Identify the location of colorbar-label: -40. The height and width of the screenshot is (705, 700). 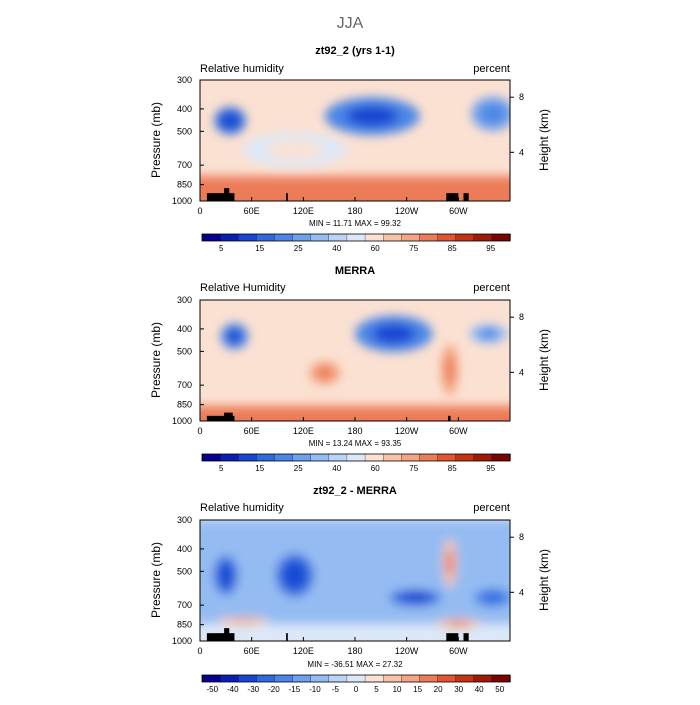
(233, 689).